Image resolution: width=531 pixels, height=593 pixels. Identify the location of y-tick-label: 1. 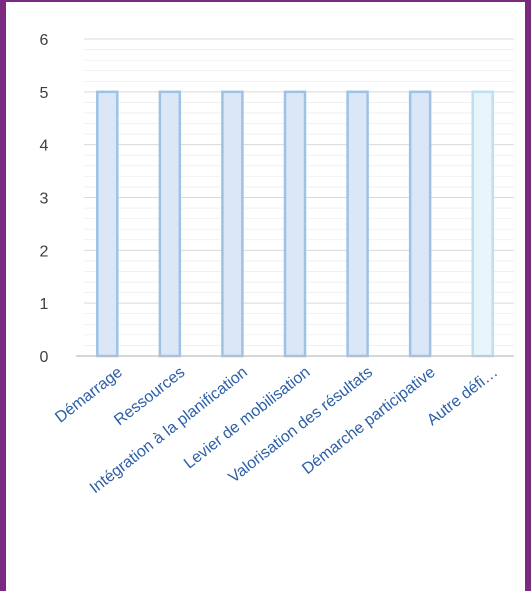
(44, 304).